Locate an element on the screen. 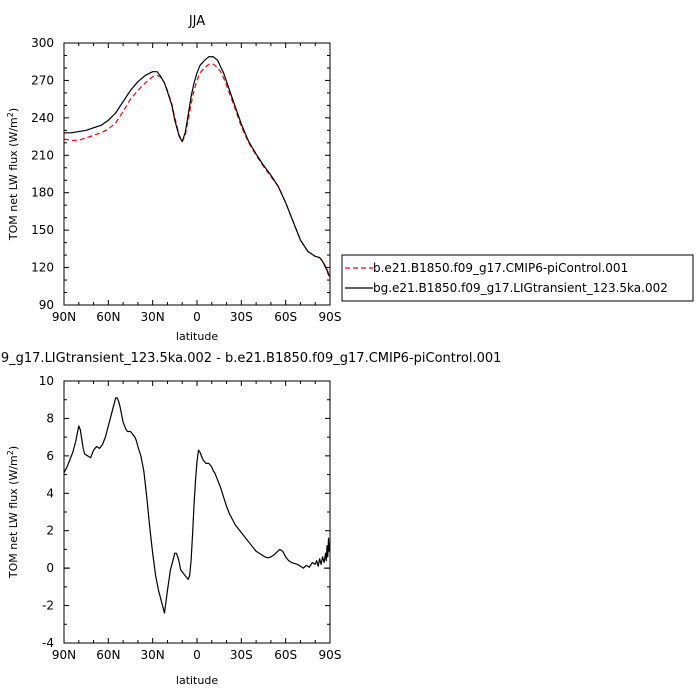 This screenshot has width=700, height=700. bottom-series-group is located at coordinates (197, 505).